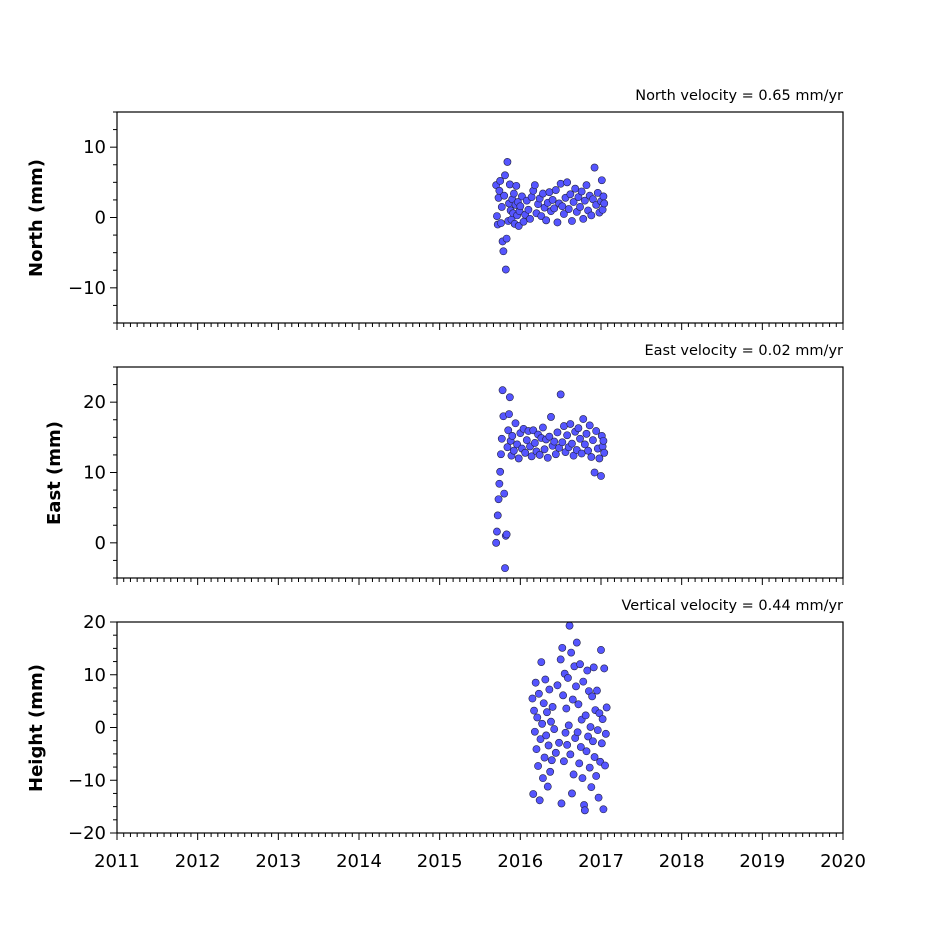  I want to click on north-ylabel: North (mm), so click(36, 218).